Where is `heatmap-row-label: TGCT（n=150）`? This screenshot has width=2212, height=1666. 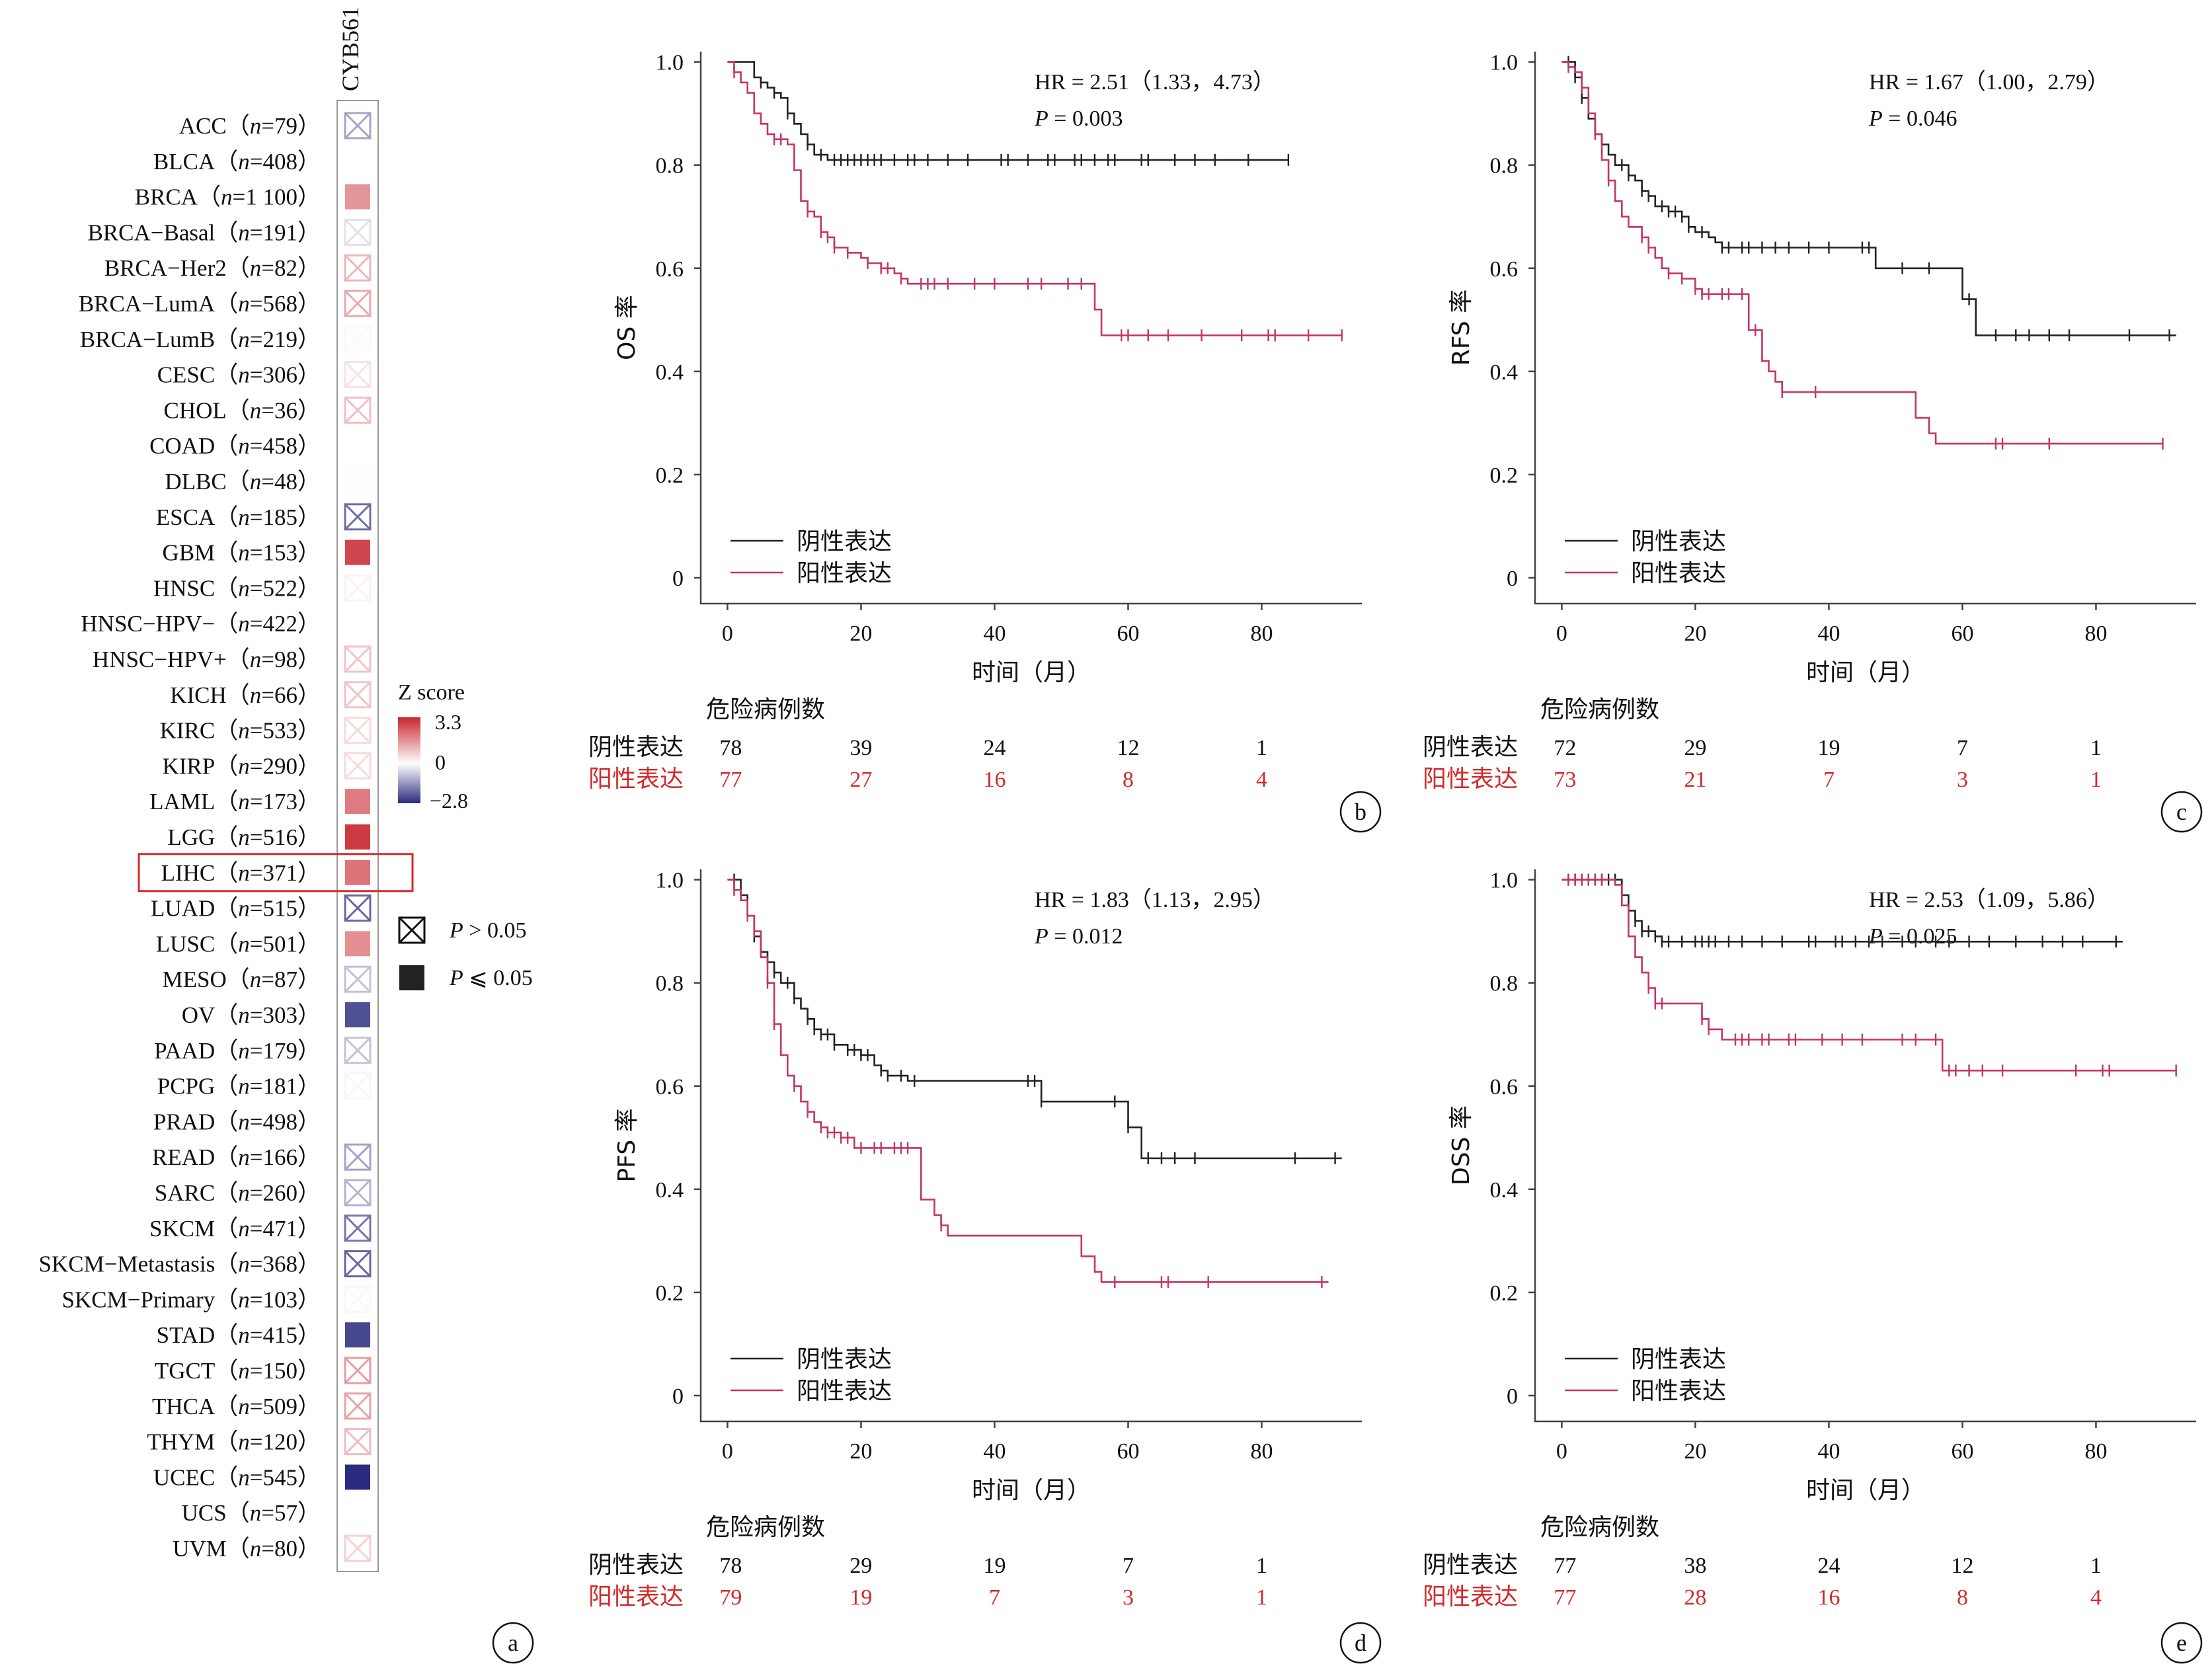 heatmap-row-label: TGCT（n=150） is located at coordinates (238, 1371).